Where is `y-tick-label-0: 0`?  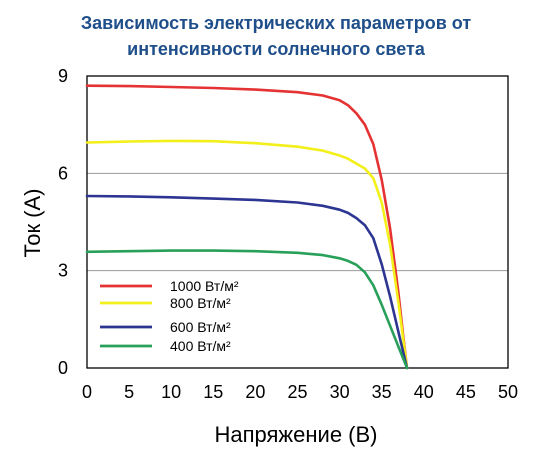 y-tick-label-0: 0 is located at coordinates (63, 368).